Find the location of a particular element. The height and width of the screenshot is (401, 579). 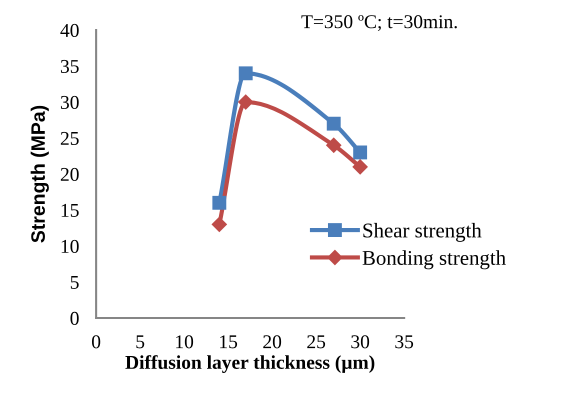

y-axis-title: Strength (MPa) is located at coordinates (39, 174).